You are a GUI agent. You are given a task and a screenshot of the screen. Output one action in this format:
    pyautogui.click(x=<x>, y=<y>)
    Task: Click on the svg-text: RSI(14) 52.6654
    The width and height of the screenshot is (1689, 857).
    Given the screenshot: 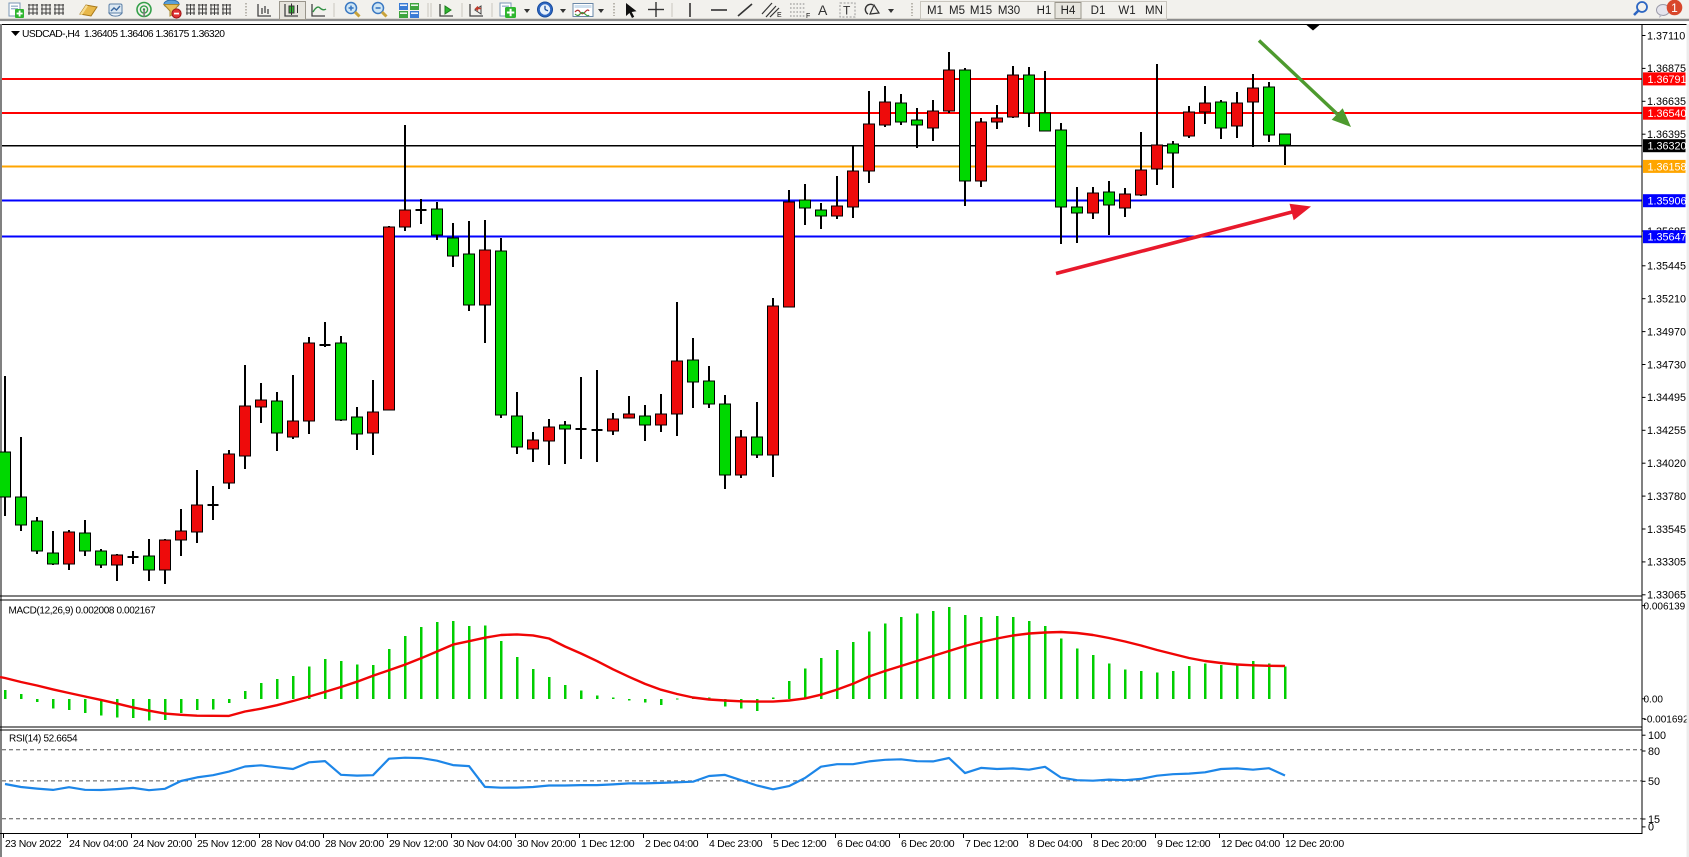 What is the action you would take?
    pyautogui.click(x=43, y=739)
    